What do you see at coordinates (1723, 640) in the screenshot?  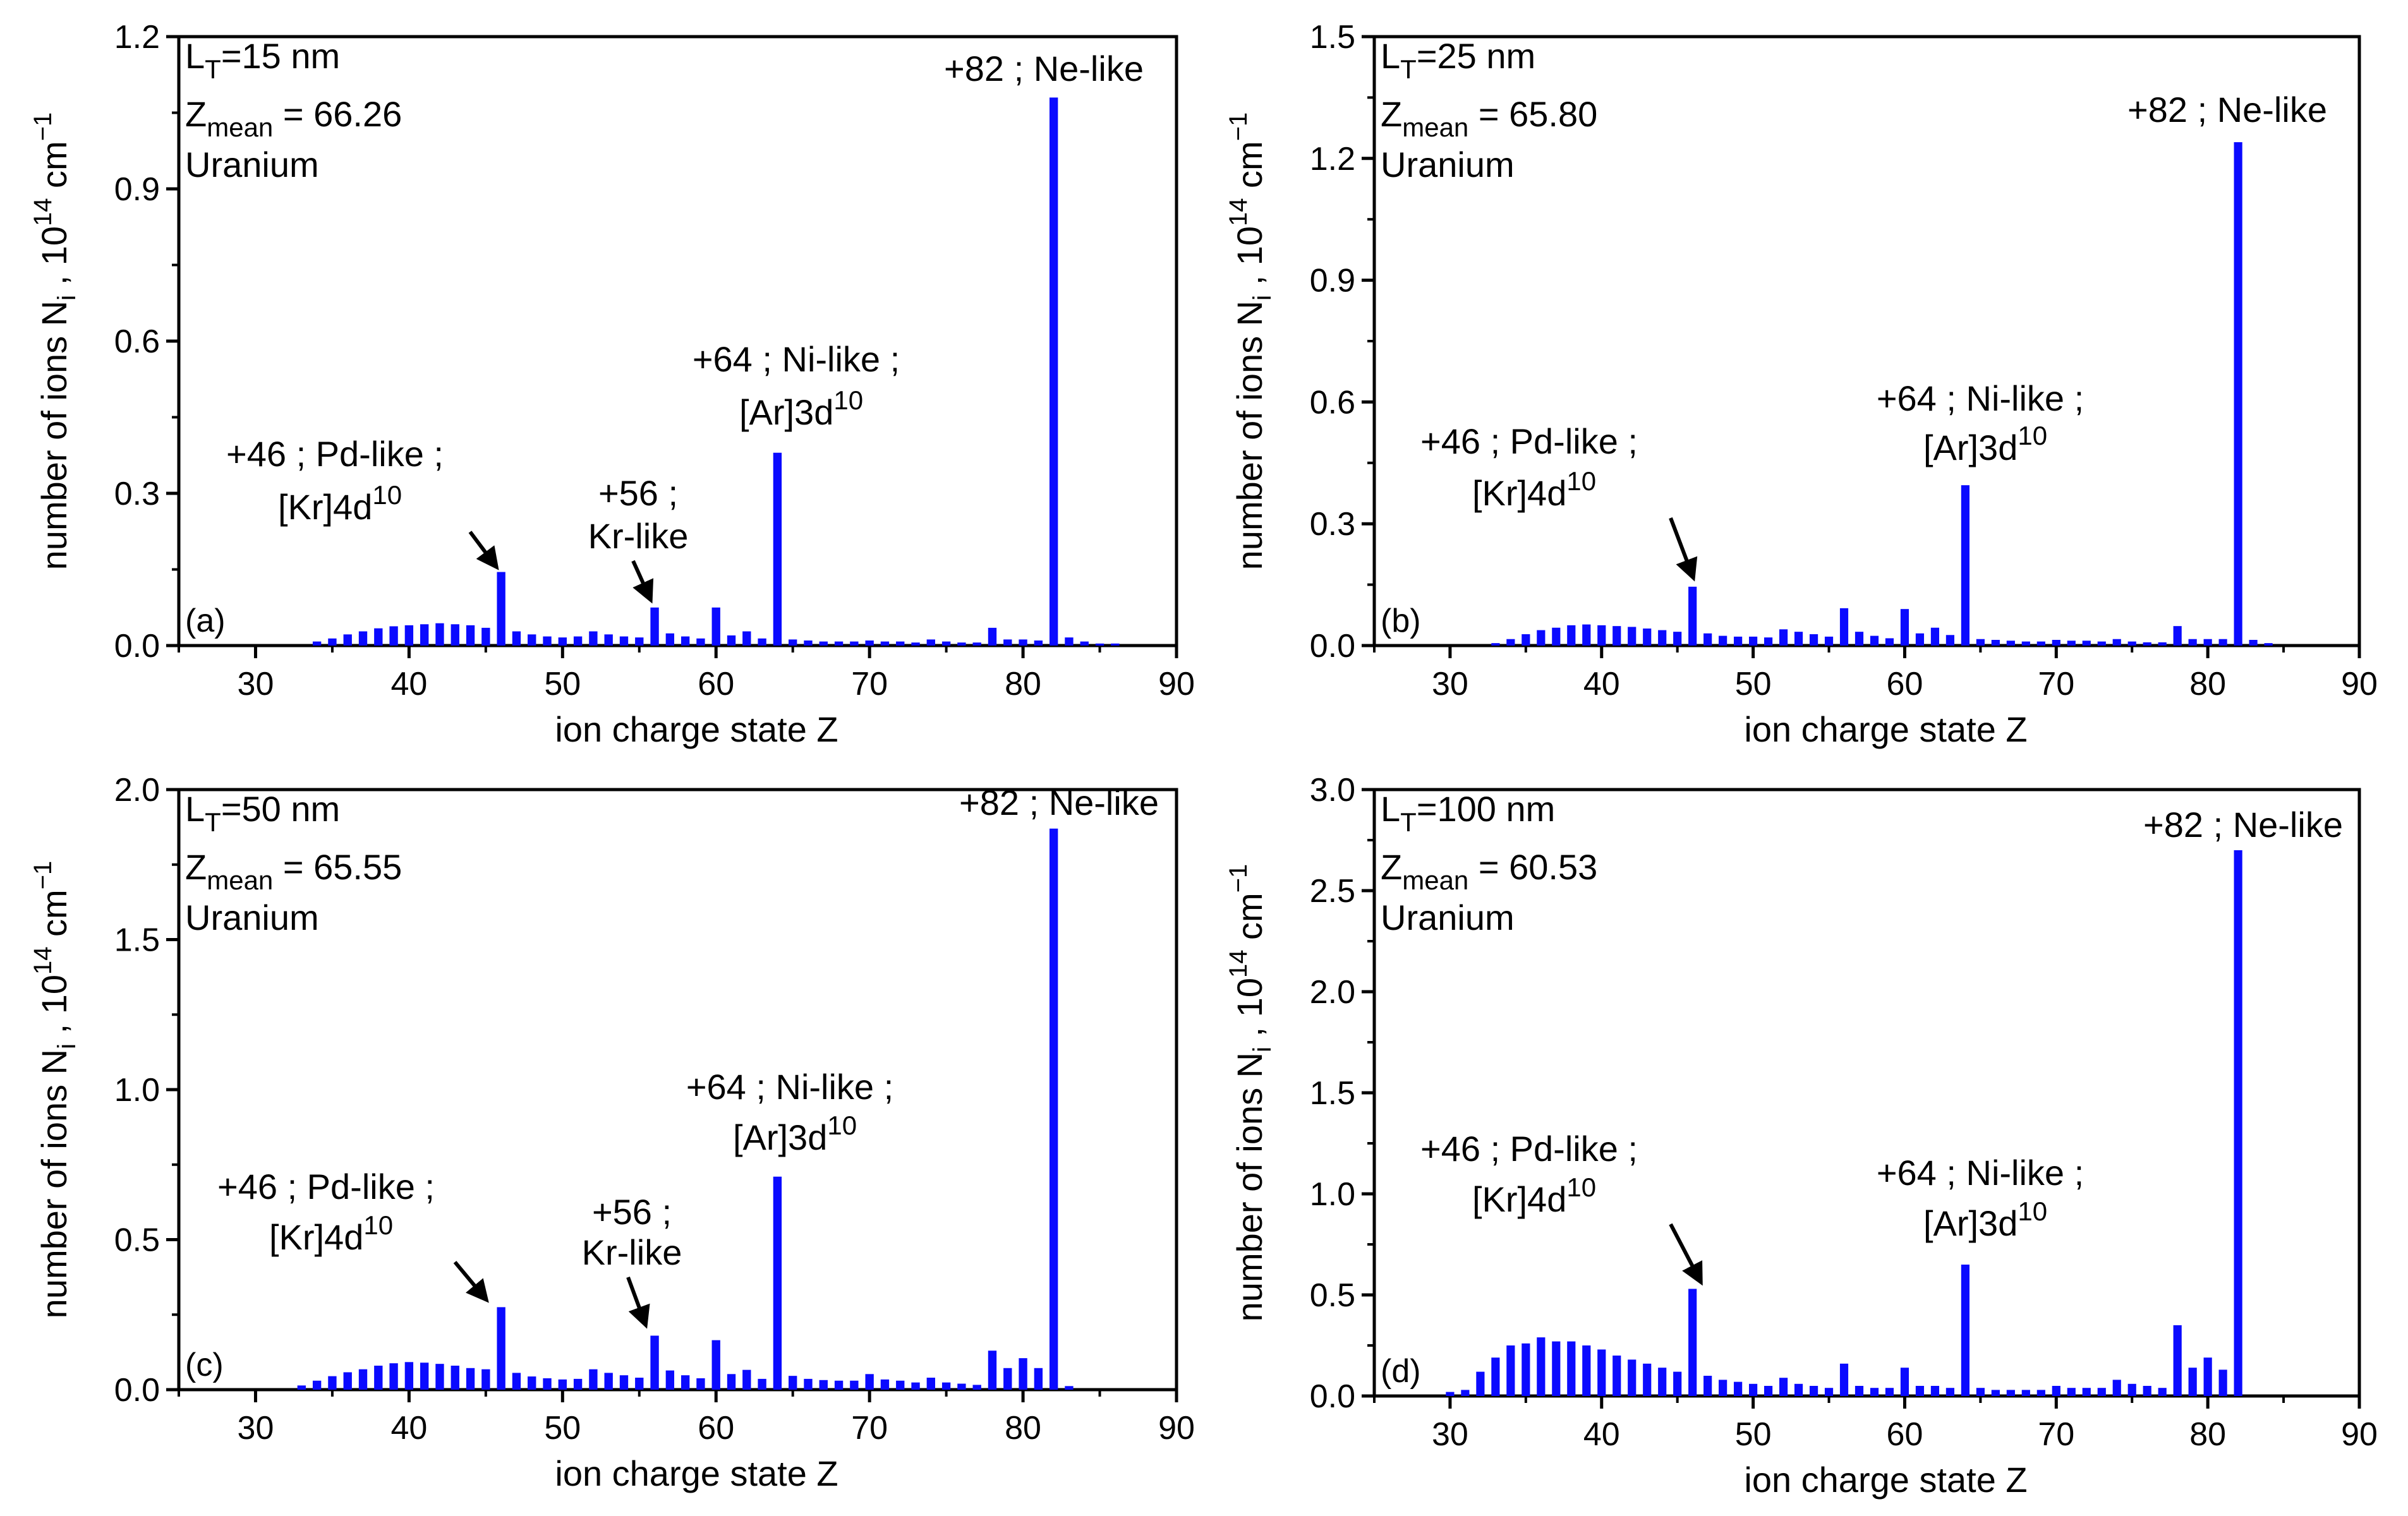 I see `bar-z48` at bounding box center [1723, 640].